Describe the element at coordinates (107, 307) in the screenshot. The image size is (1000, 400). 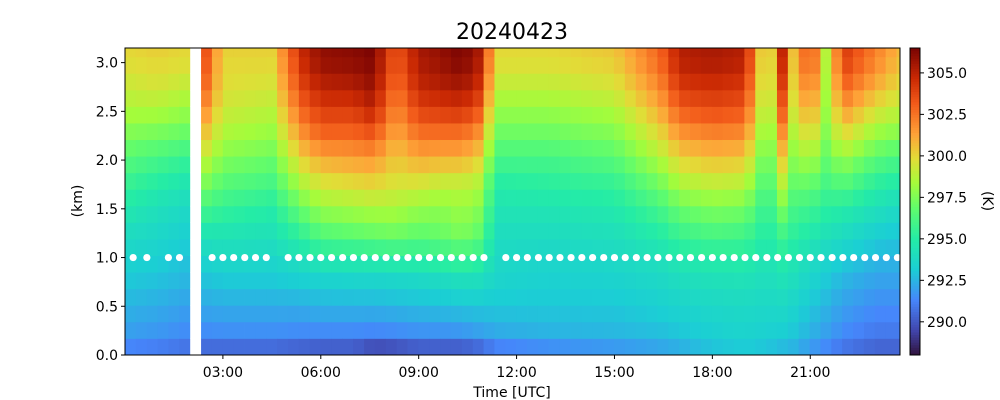
I see `y-tick-label: 0.5` at that location.